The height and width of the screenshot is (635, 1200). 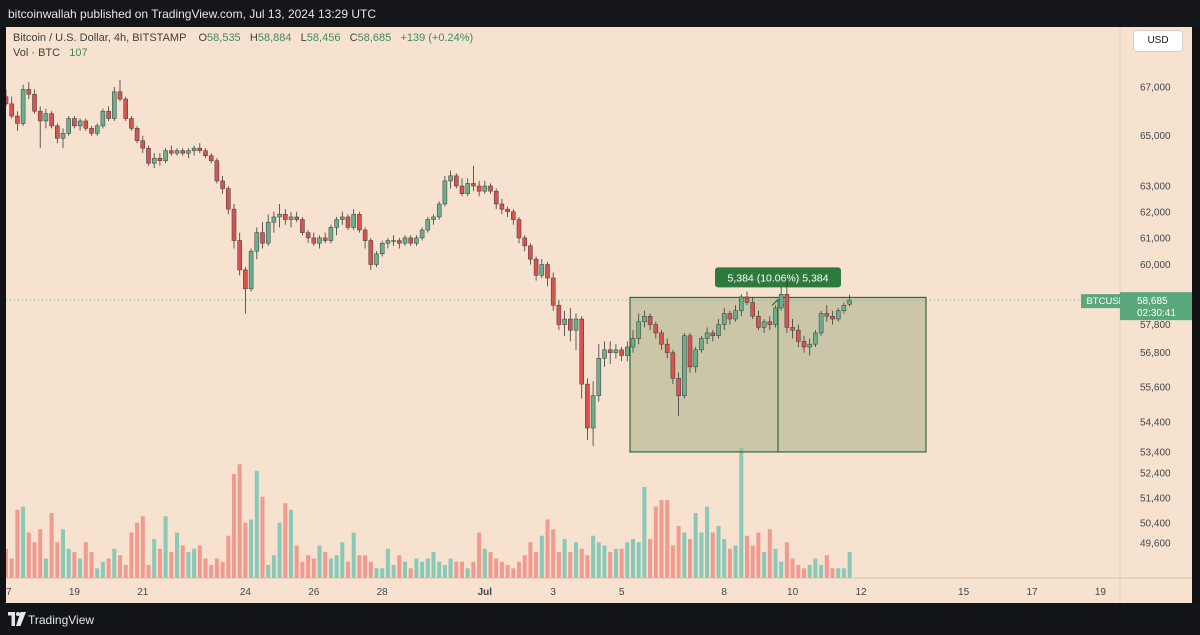 I want to click on footer-brand: TradingView, so click(x=61, y=620).